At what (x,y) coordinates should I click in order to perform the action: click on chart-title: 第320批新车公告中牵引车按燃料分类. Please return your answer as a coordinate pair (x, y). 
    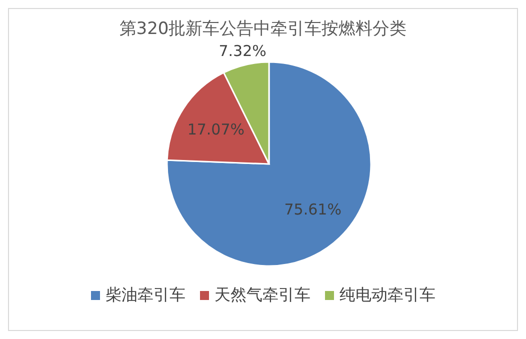
    Looking at the image, I should click on (263, 29).